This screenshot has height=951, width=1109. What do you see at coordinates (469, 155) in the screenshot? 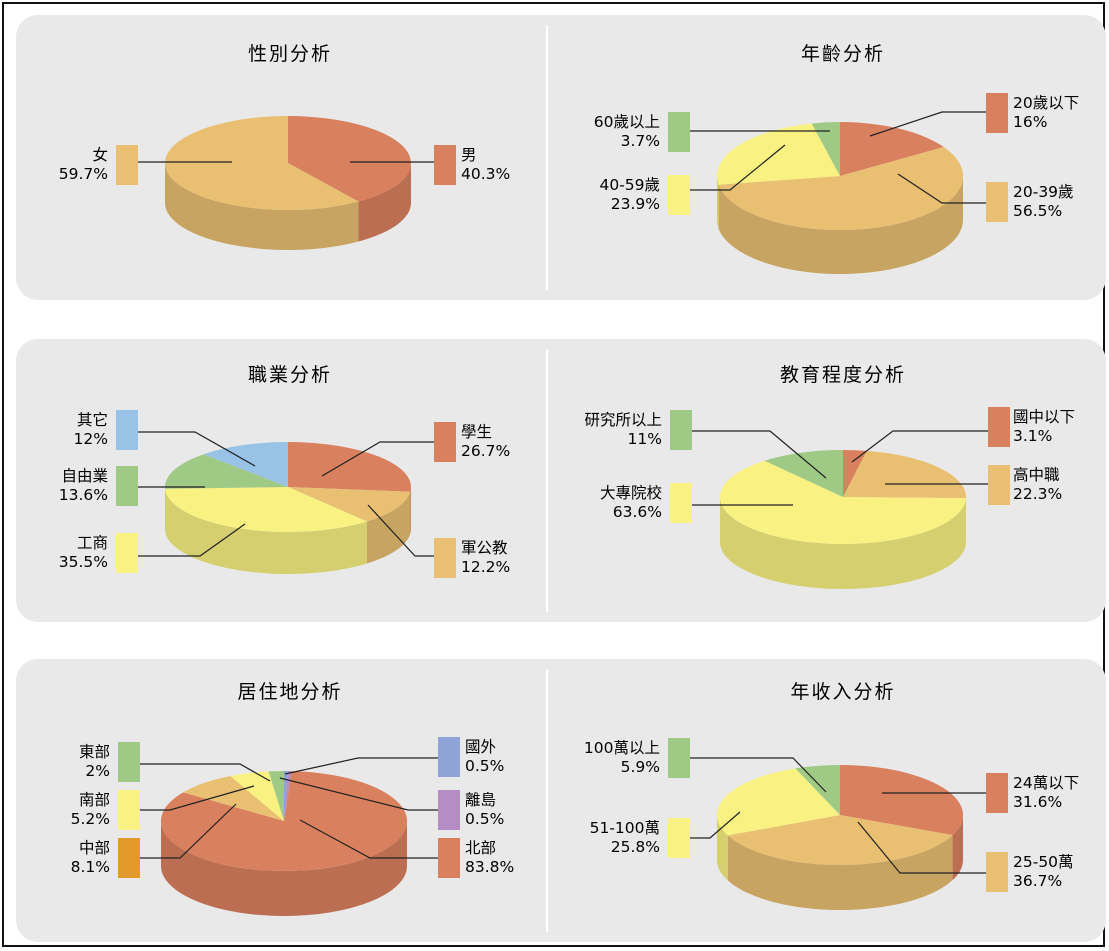
I see `category-label: 男` at bounding box center [469, 155].